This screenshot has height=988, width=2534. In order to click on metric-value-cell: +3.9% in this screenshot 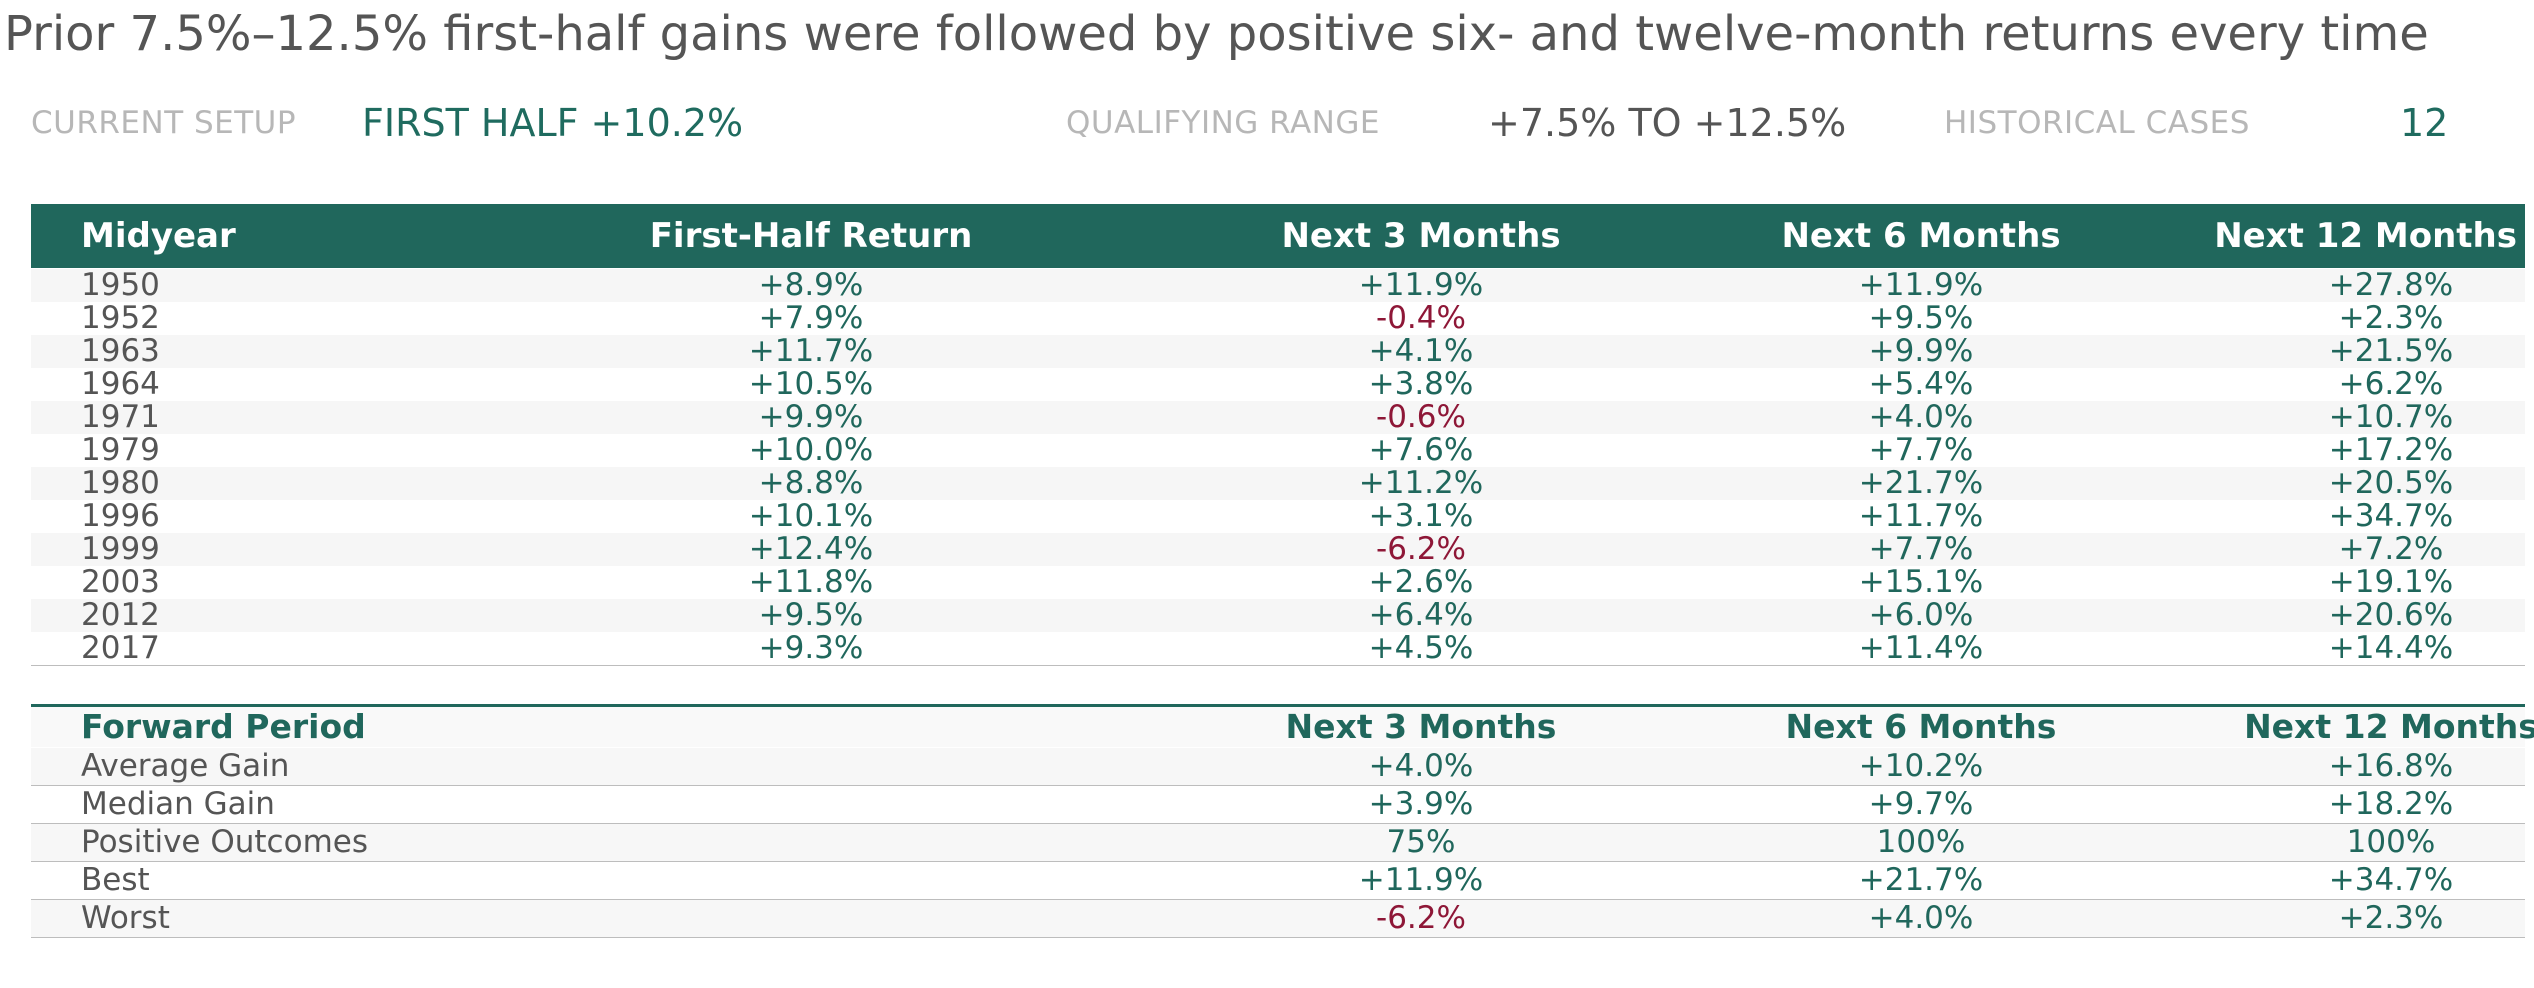, I will do `click(1421, 804)`.